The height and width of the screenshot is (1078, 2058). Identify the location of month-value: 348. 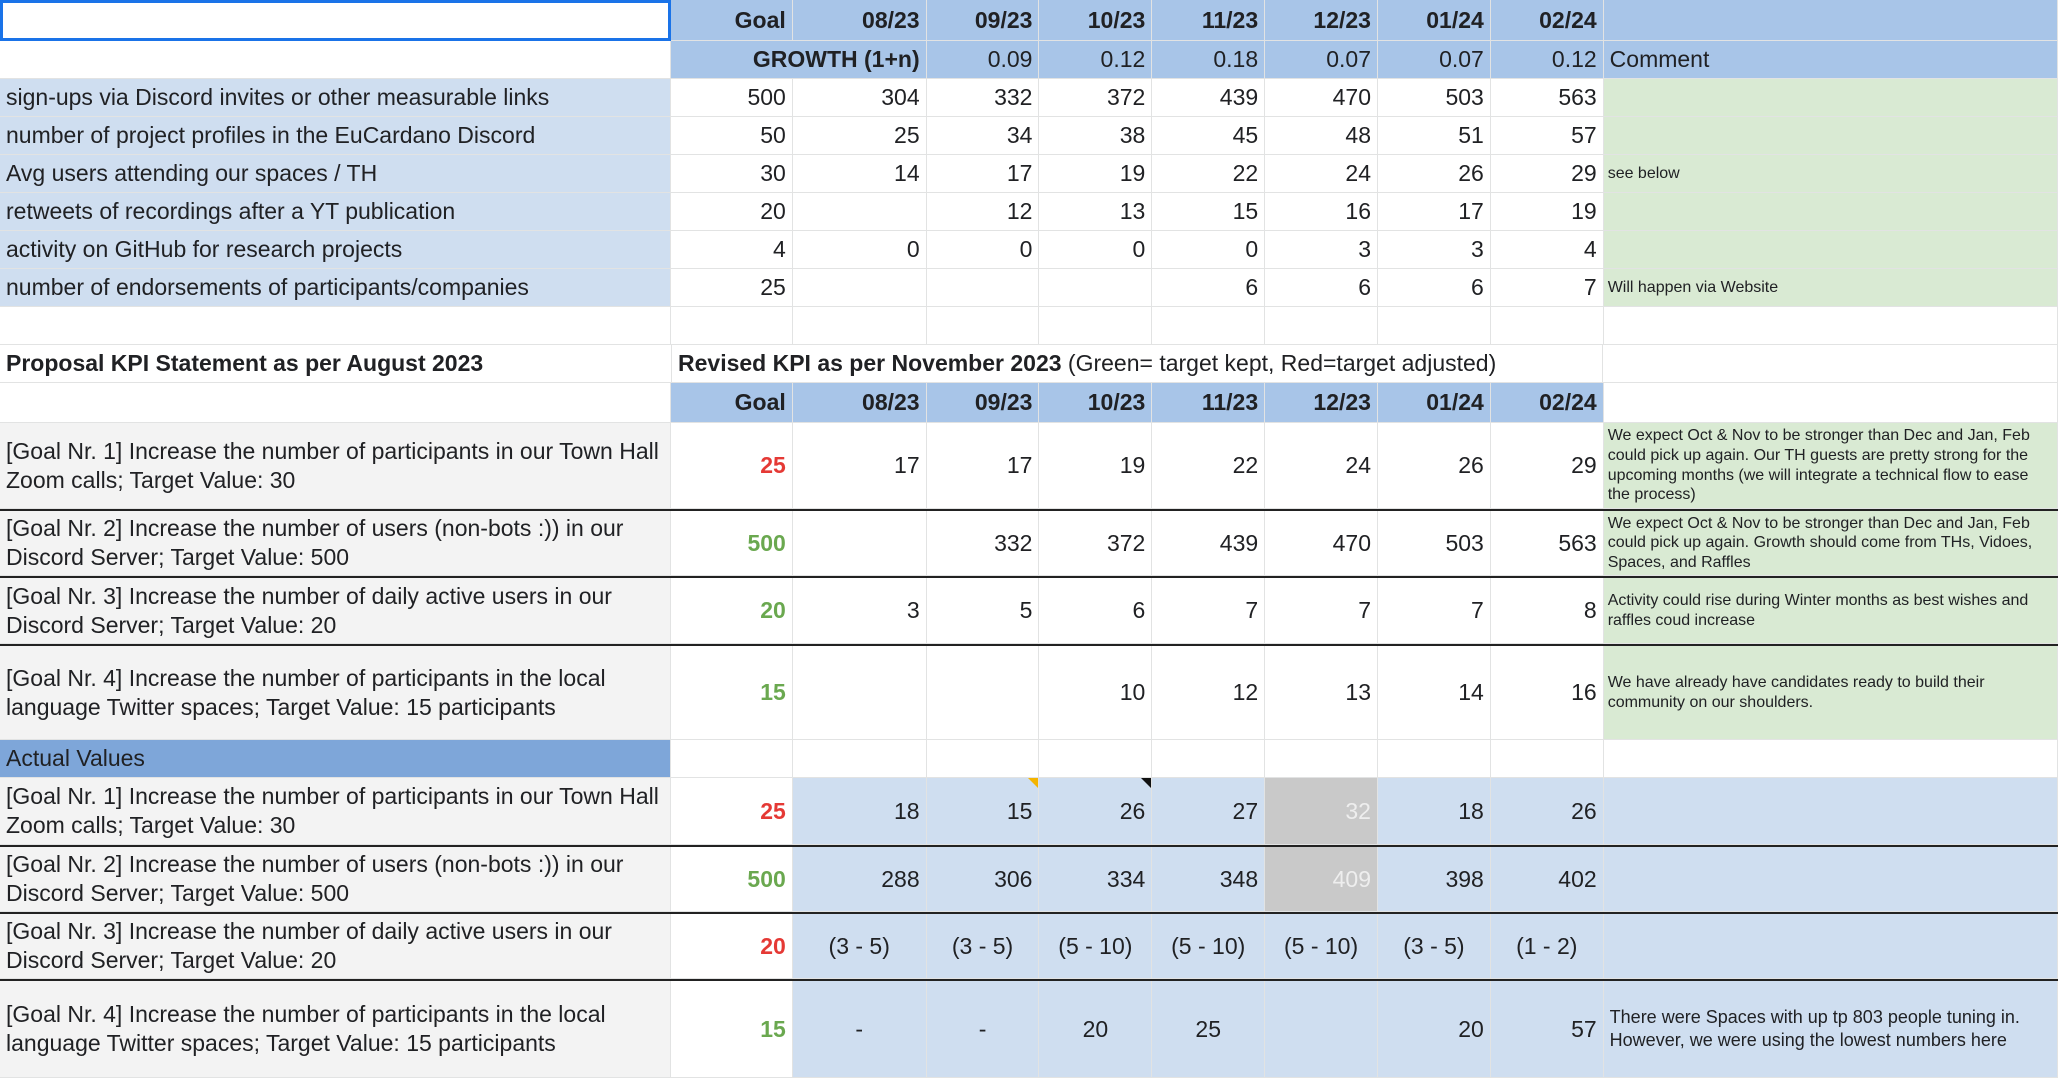
(1209, 879).